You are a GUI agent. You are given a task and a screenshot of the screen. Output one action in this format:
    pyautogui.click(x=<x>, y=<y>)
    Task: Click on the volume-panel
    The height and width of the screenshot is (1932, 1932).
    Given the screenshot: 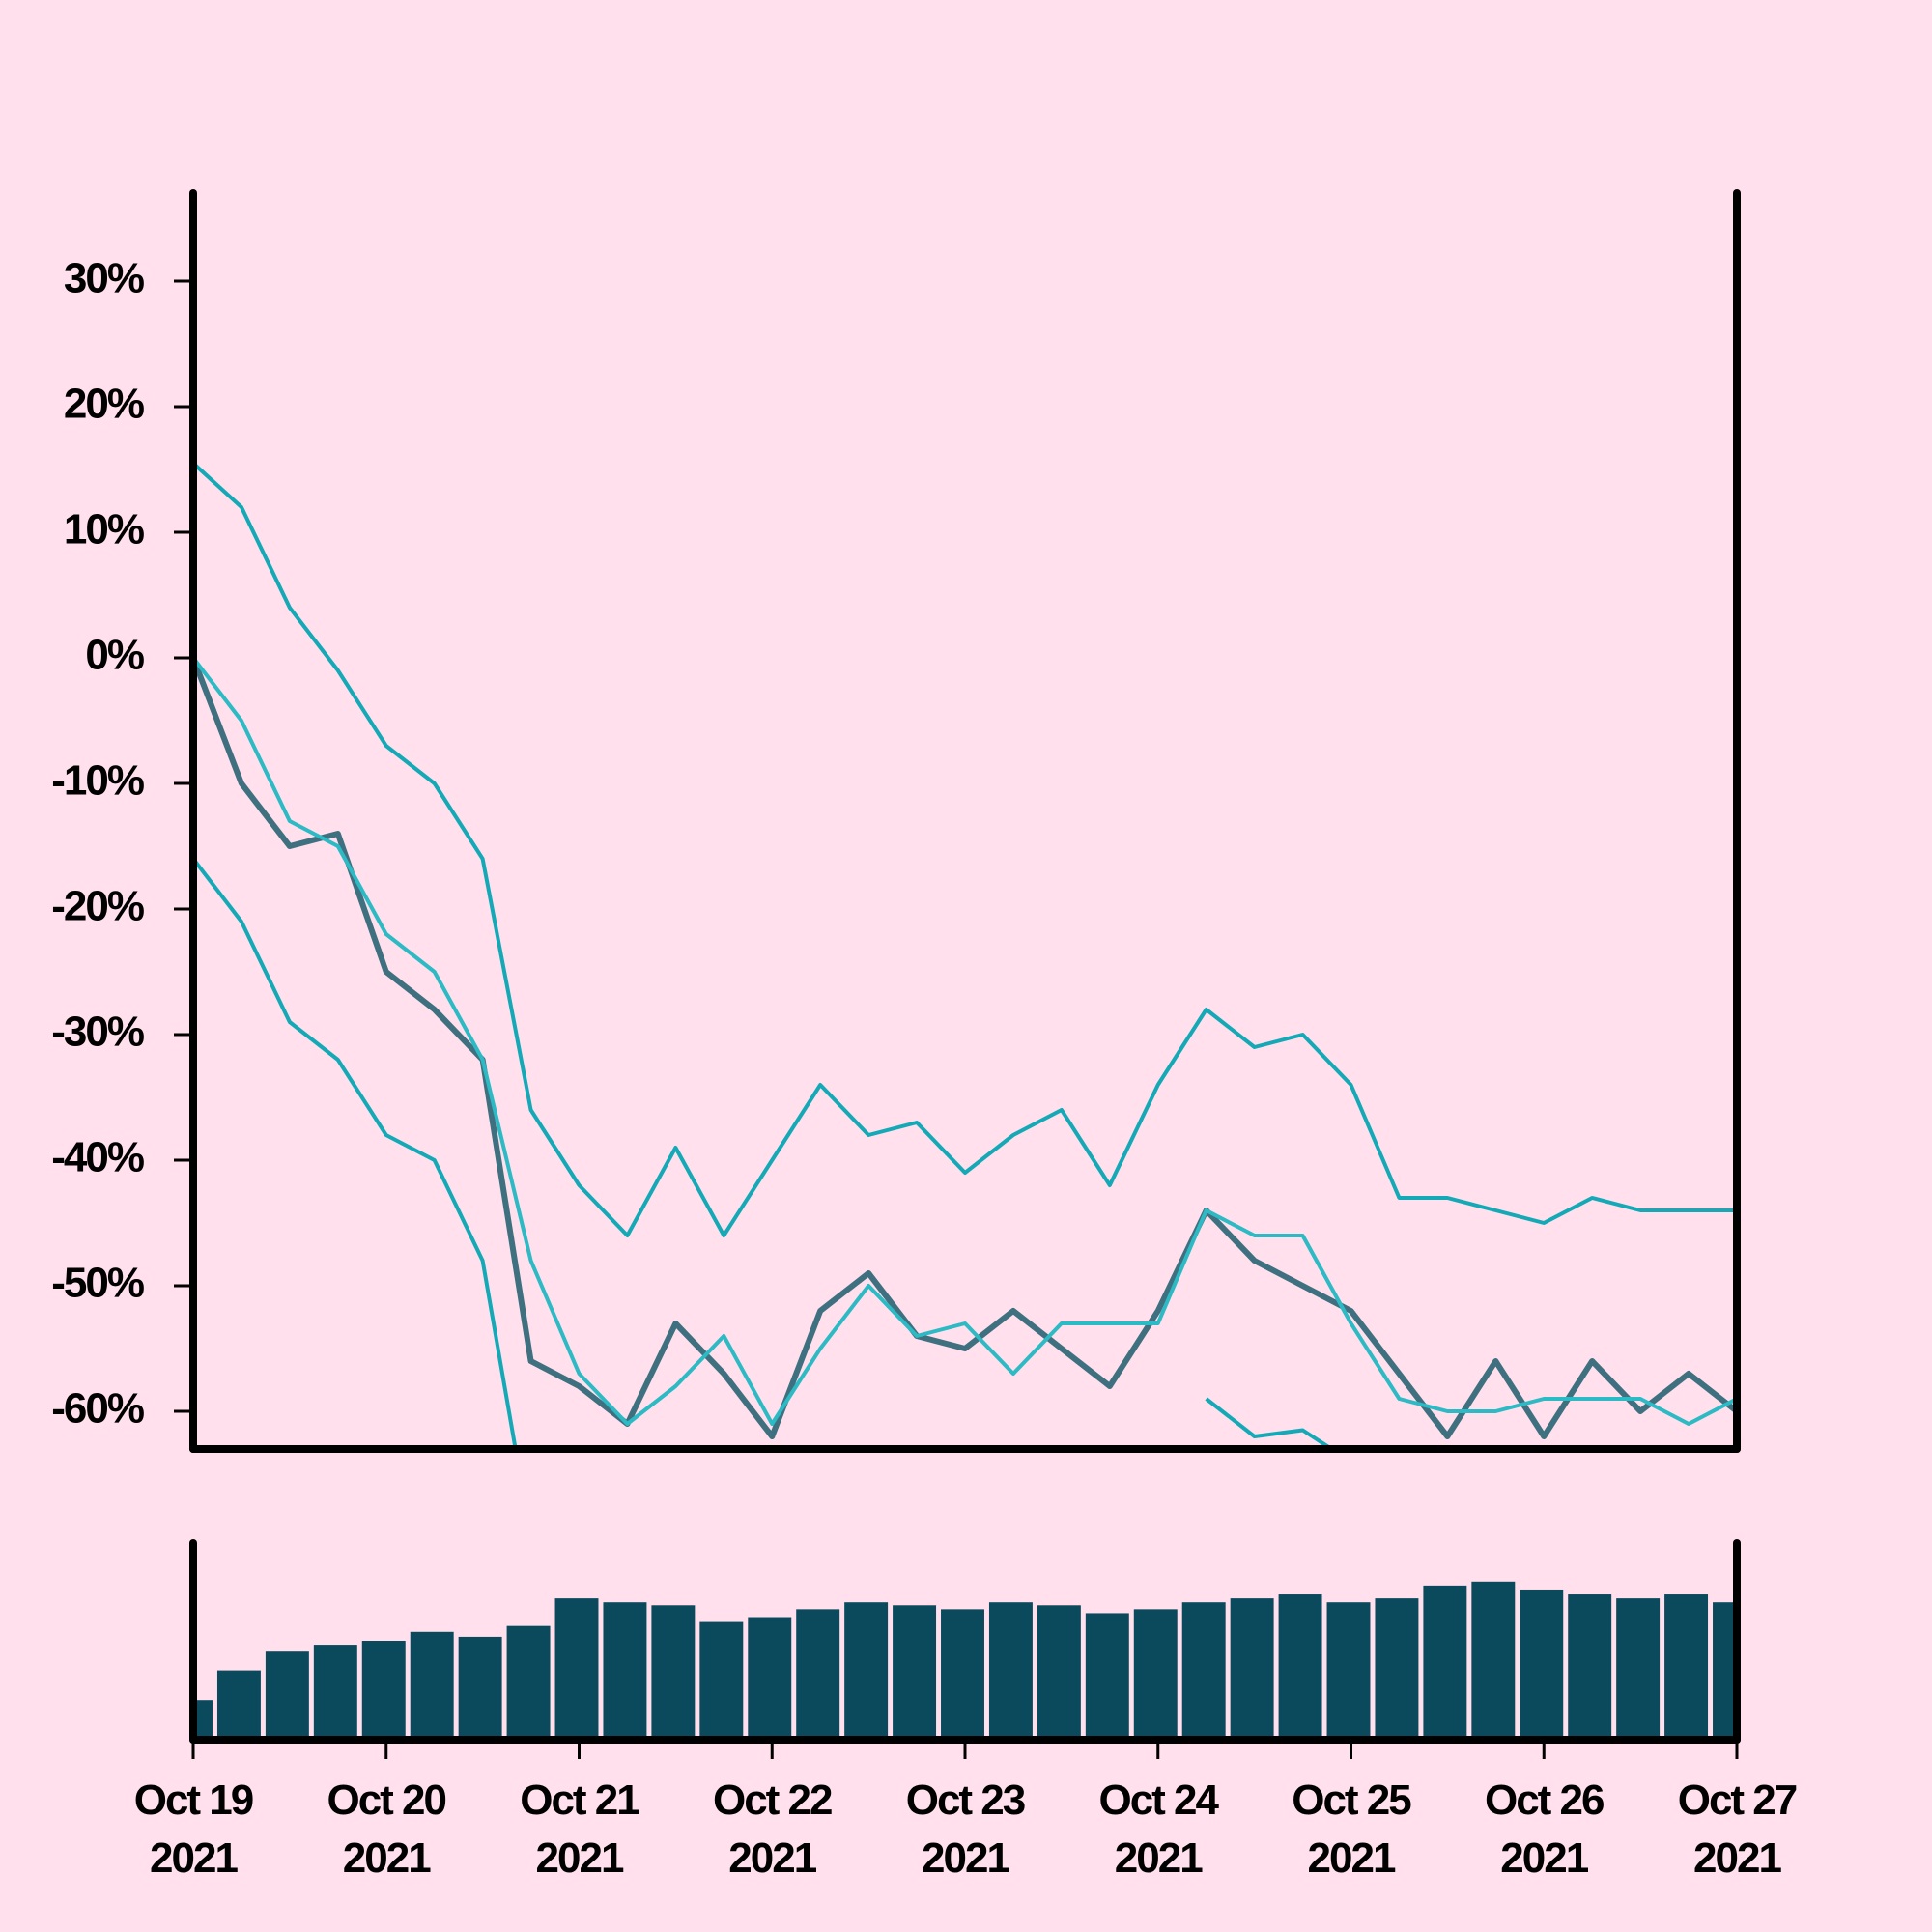 What is the action you would take?
    pyautogui.click(x=965, y=1660)
    